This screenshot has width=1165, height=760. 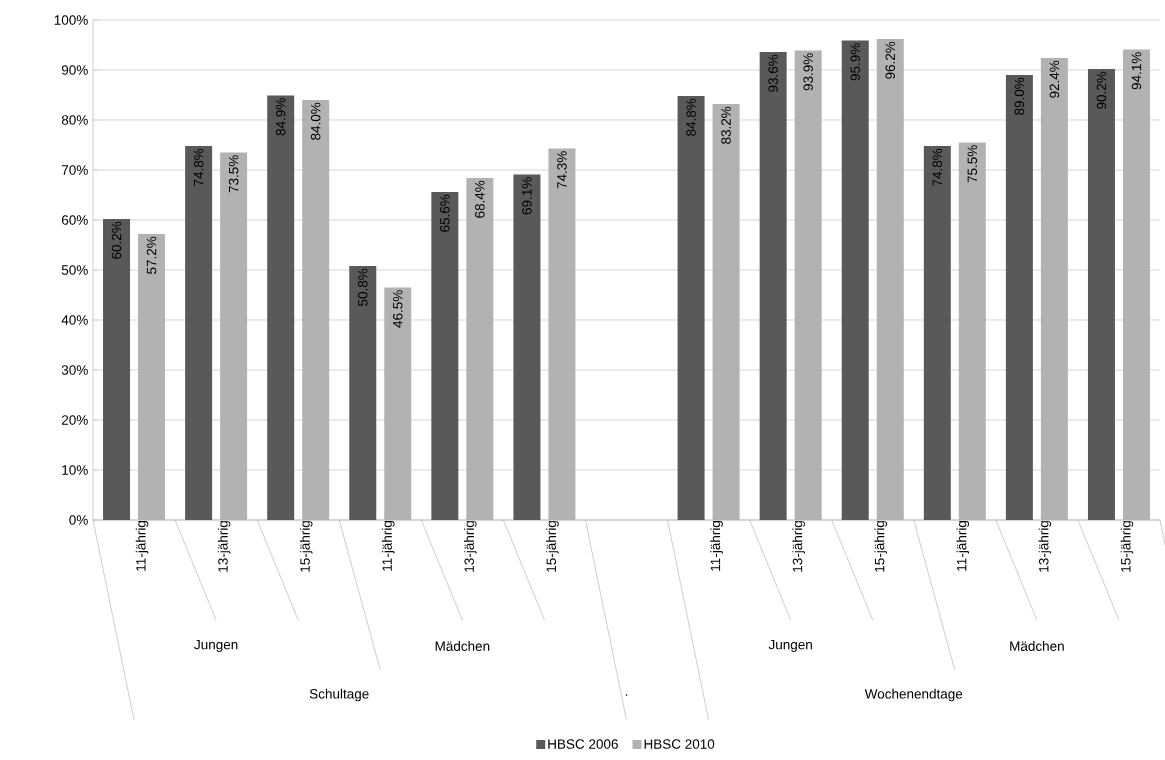 What do you see at coordinates (583, 744) in the screenshot?
I see `legend-label: HBSC 2006` at bounding box center [583, 744].